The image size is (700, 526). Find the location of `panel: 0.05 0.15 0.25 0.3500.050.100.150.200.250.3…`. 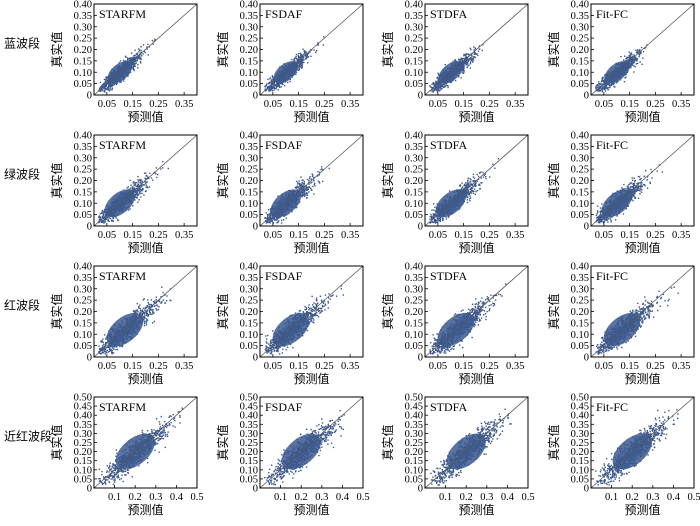

panel: 0.05 0.15 0.25 0.3500.050.100.150.200.250.3… is located at coordinates (123, 193).